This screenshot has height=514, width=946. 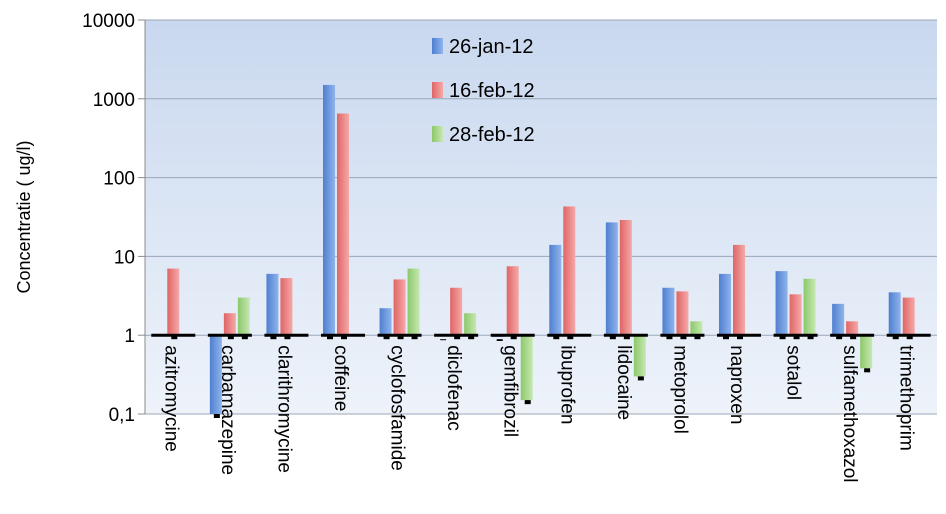 I want to click on y-tick-label: 1000, so click(x=114, y=100).